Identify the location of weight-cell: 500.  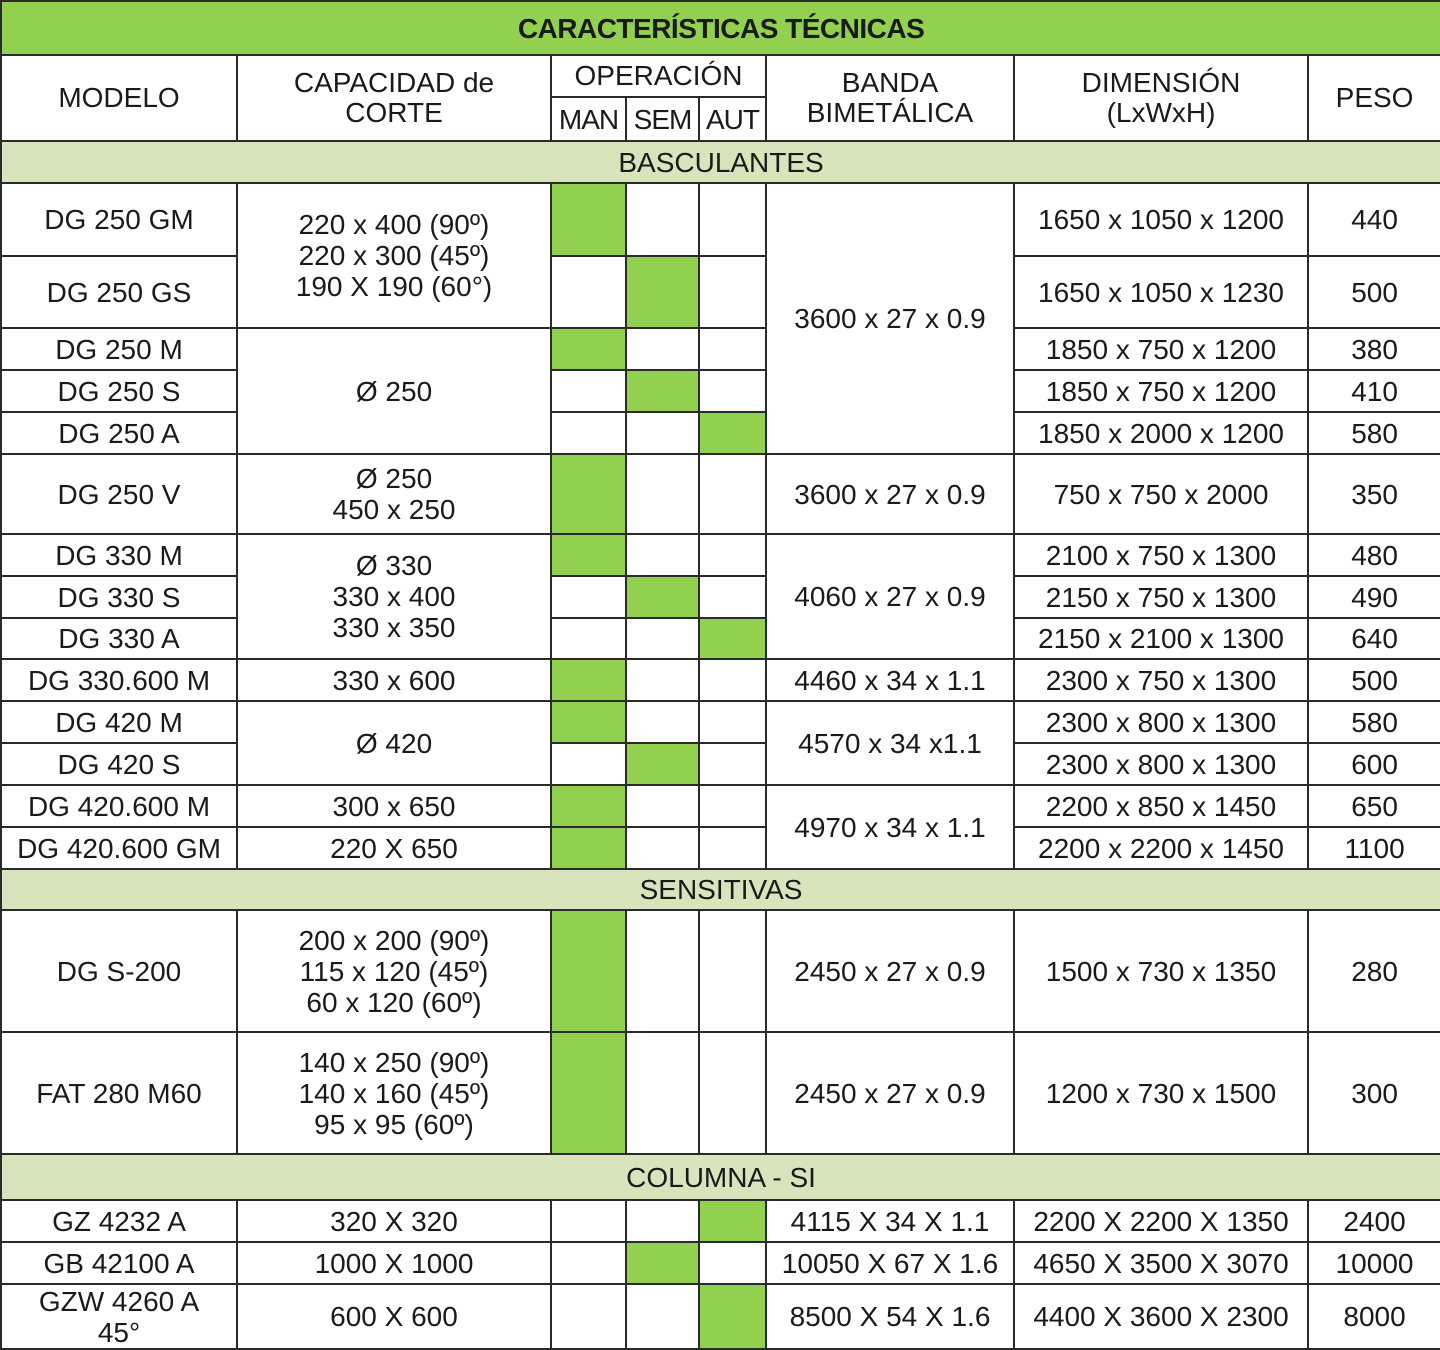
(1373, 292).